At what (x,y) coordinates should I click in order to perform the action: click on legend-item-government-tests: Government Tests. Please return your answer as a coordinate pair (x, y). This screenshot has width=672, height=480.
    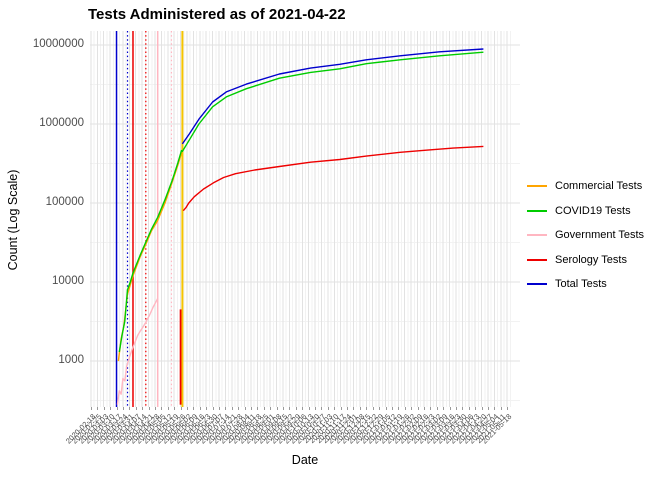
    Looking at the image, I should click on (598, 235).